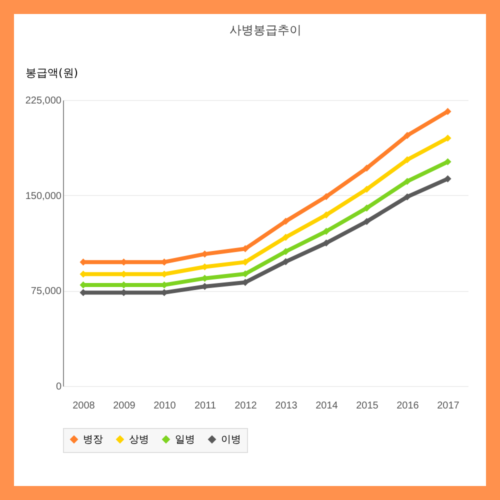  I want to click on y-tick-label: 75,000, so click(46, 292).